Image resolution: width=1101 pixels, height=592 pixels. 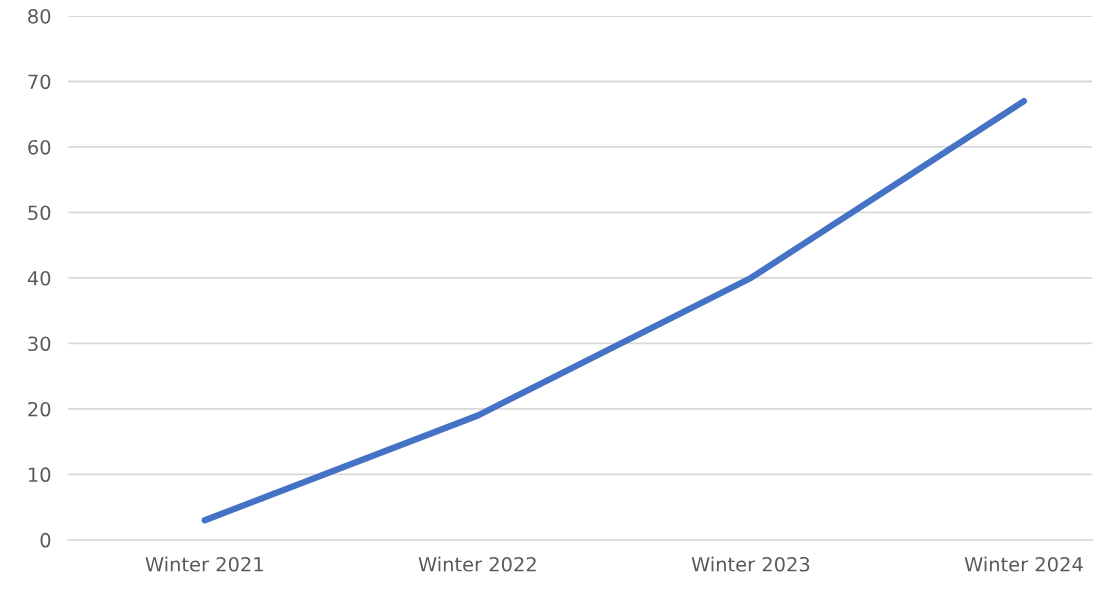 I want to click on y-tick-label: 10, so click(x=39, y=475).